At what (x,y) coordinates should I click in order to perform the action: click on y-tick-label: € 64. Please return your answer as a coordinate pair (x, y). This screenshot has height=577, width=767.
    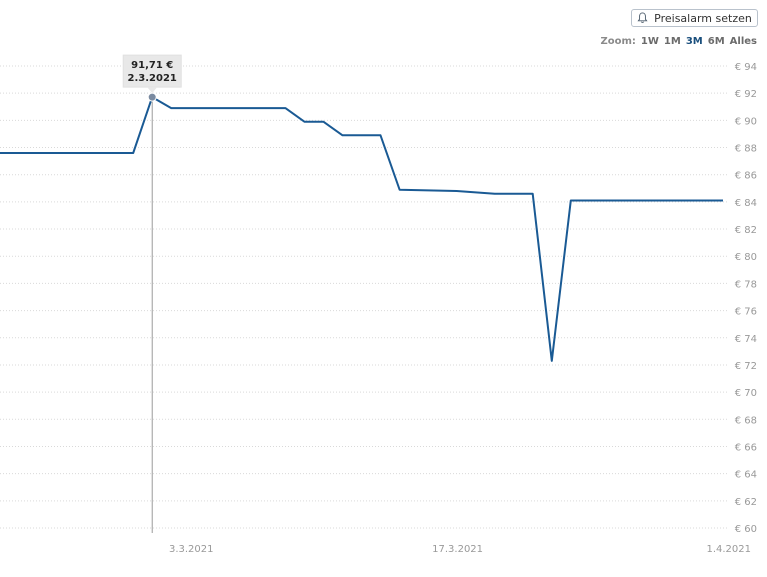
    Looking at the image, I should click on (746, 475).